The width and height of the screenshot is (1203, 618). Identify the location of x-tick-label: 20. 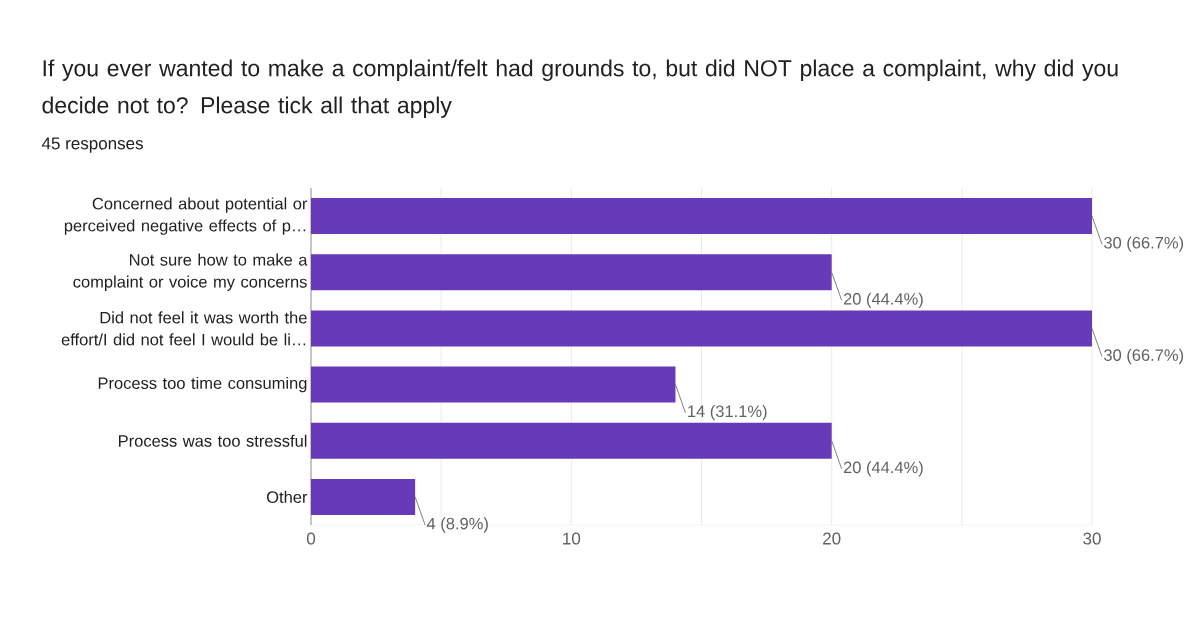
(832, 538).